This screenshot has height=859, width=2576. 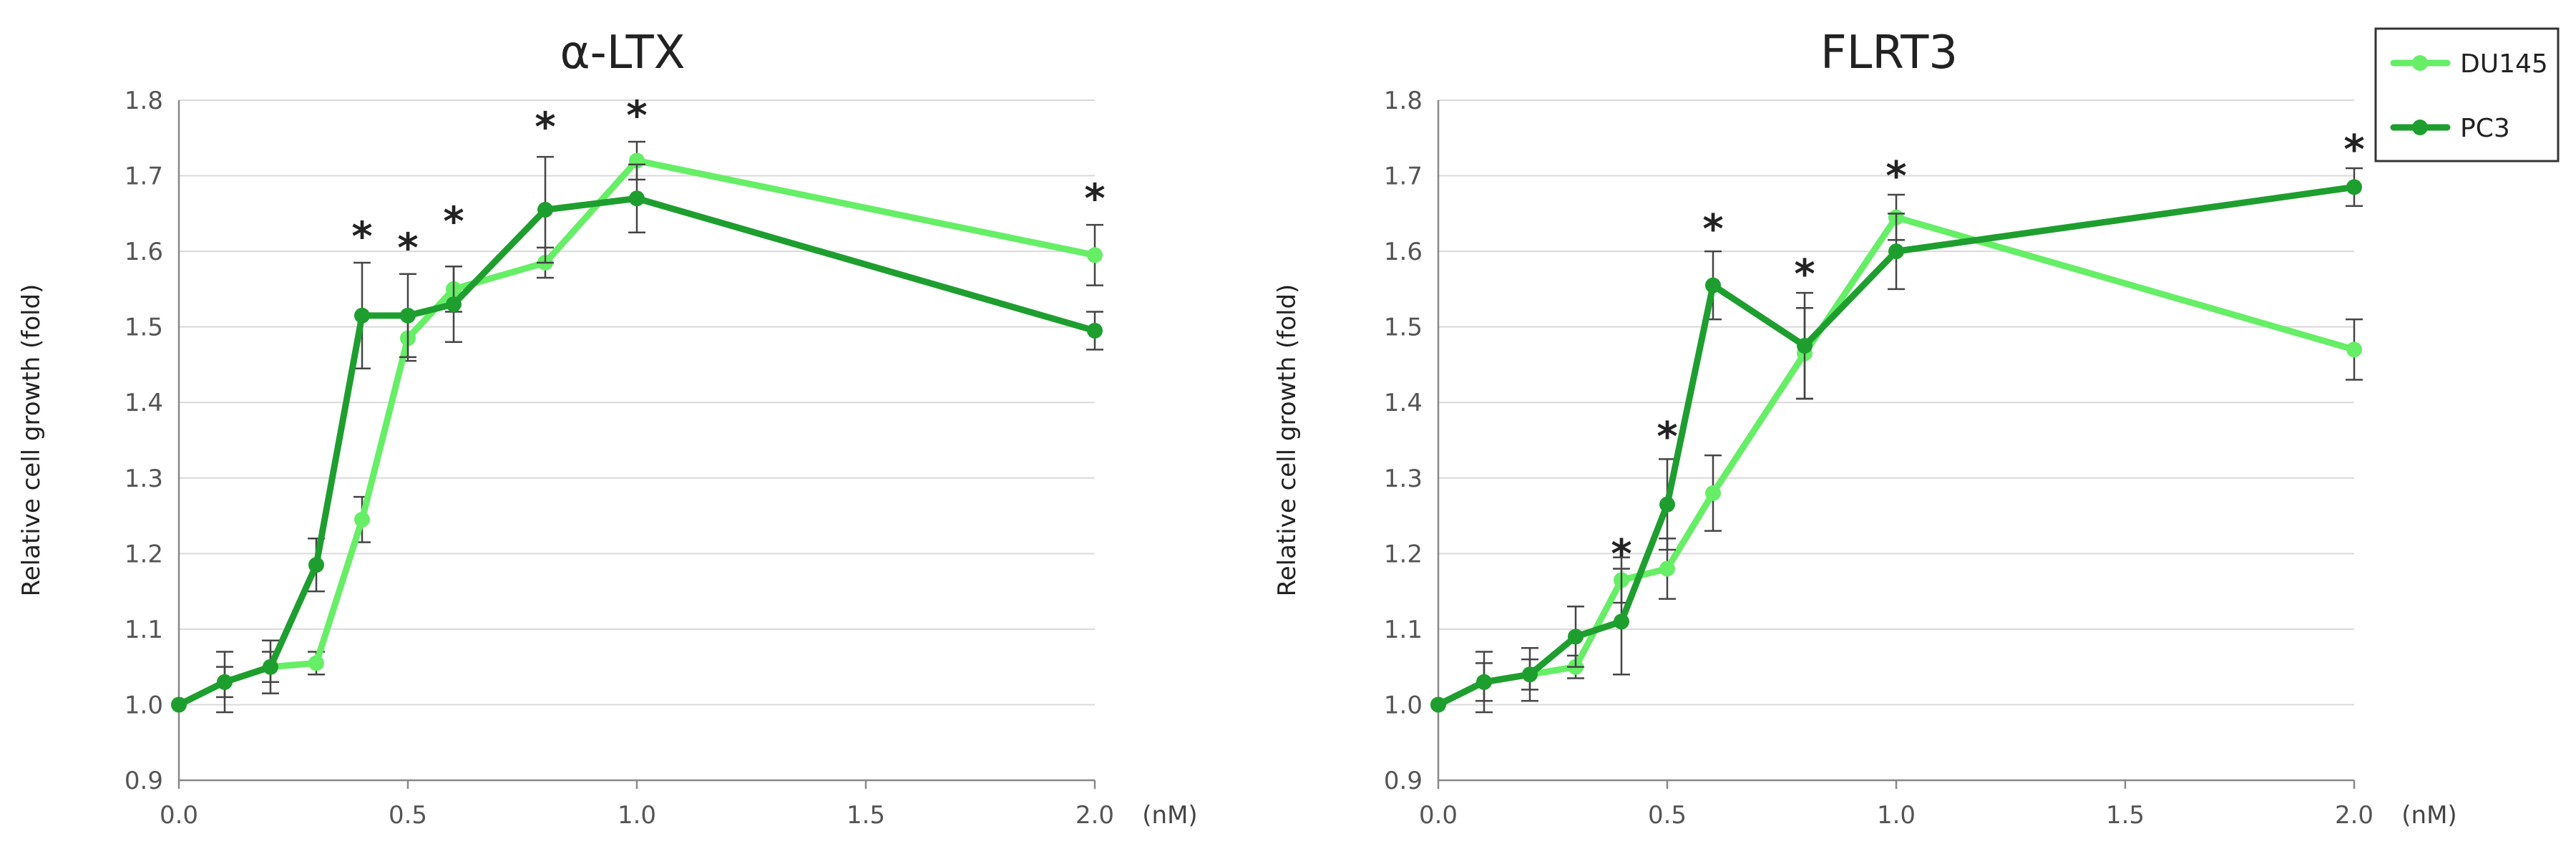 I want to click on legend-label-pc3: PC3, so click(x=2485, y=128).